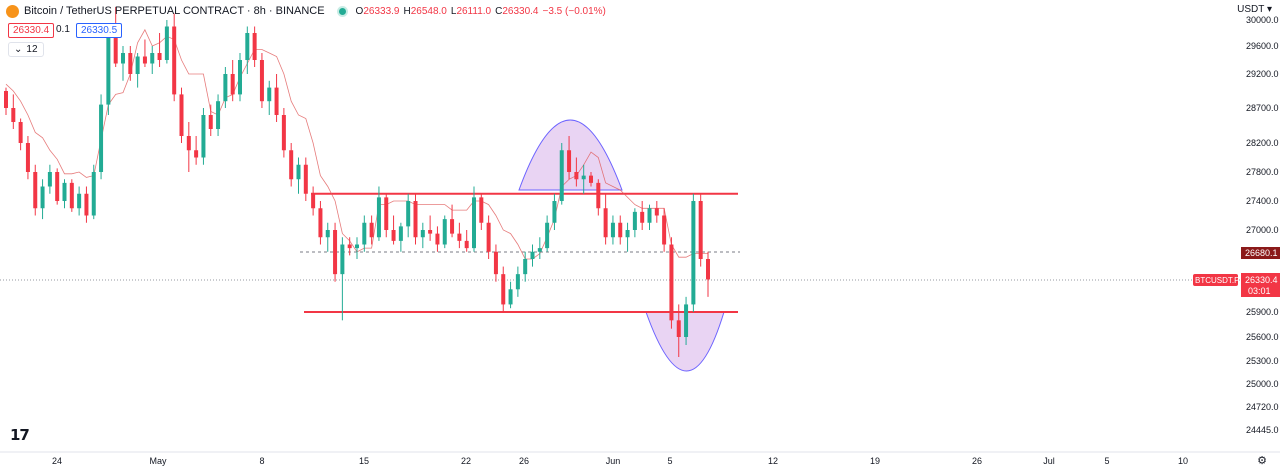  I want to click on sell-price-button: 26330.4, so click(31, 30).